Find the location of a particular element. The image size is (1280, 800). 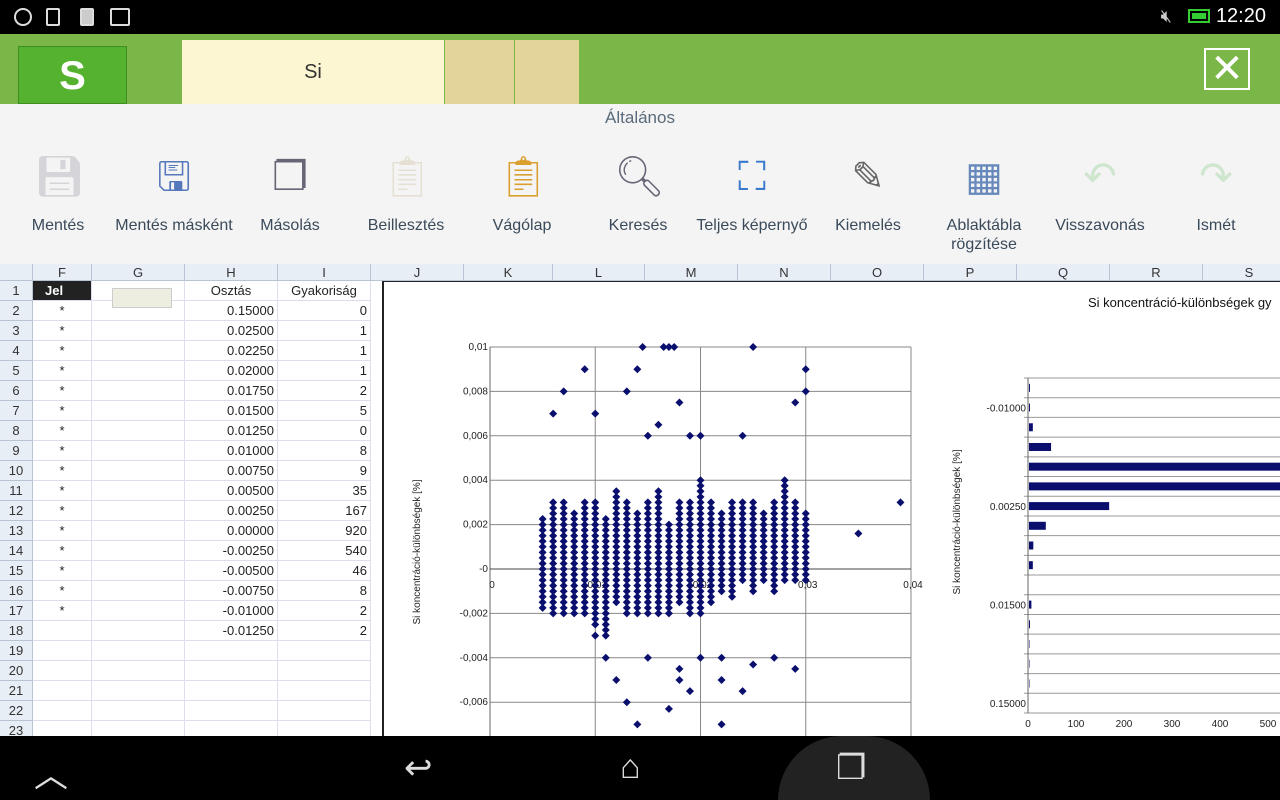

cell-osztas: -0.01250 is located at coordinates (231, 631).